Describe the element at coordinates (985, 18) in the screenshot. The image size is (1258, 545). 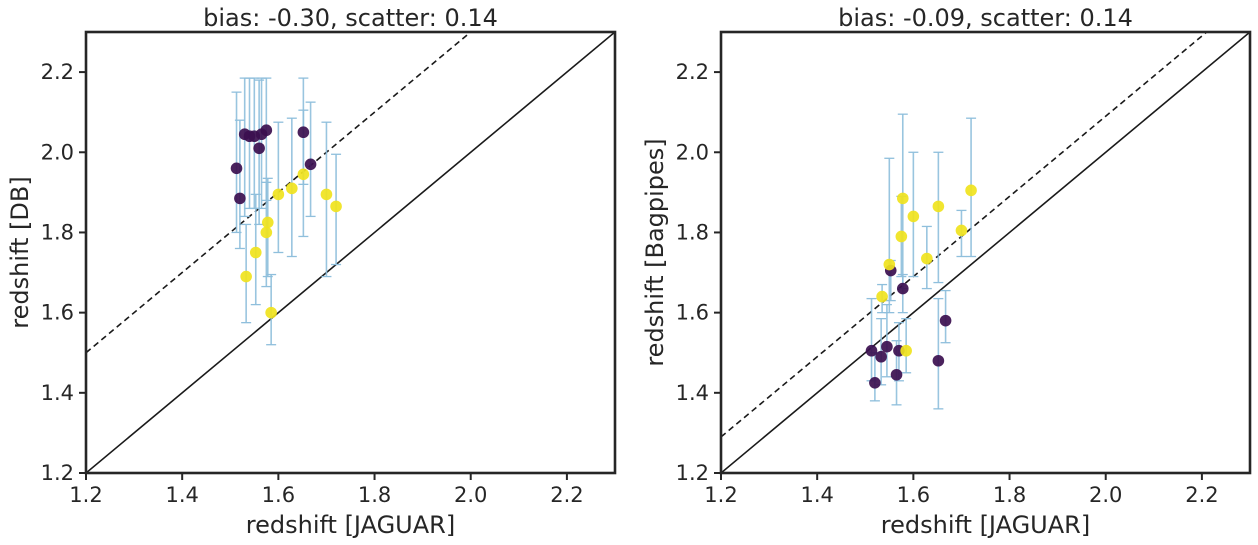
I see `chart-title: bias: -0.09, scatter: 0.14` at that location.